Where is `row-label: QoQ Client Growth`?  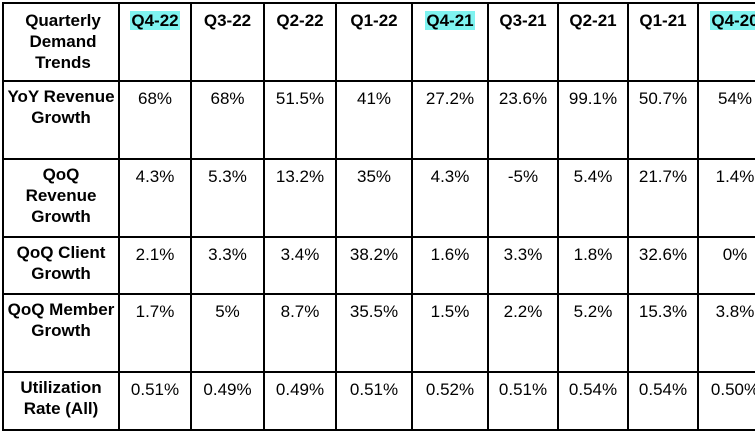
row-label: QoQ Client Growth is located at coordinates (61, 265).